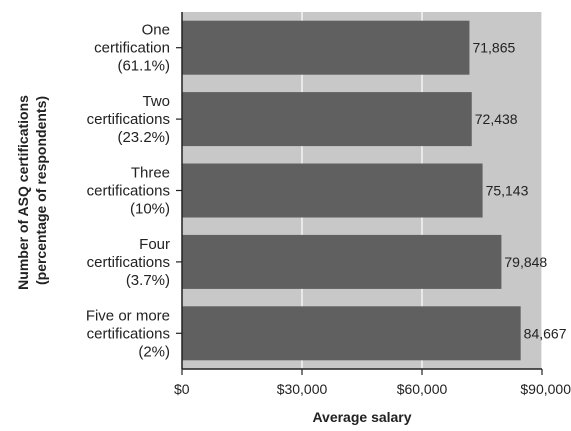 The height and width of the screenshot is (431, 571). I want to click on value-labels: 71,865 72,438 75,143 79,848 84,667, so click(519, 191).